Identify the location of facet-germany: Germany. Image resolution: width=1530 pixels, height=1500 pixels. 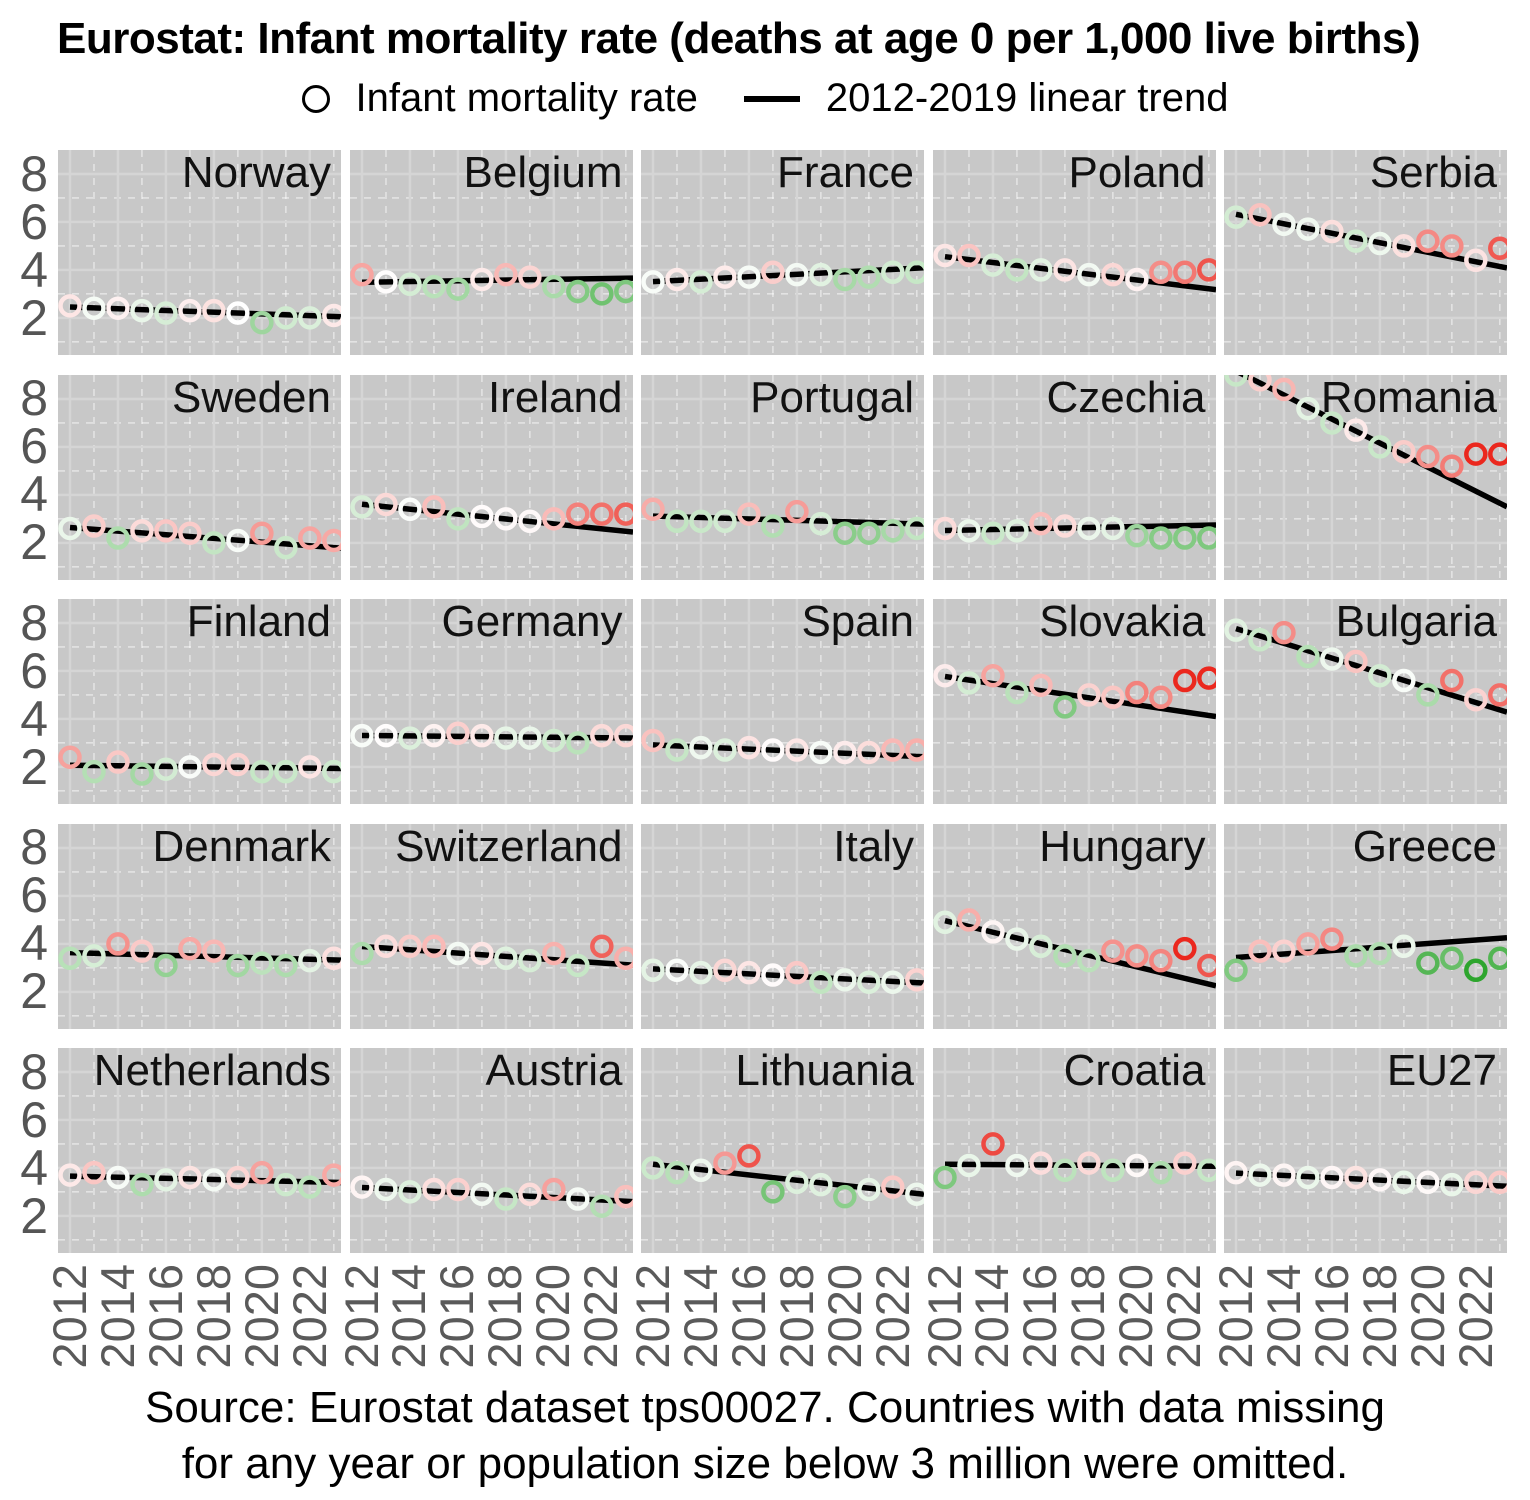
(491, 701).